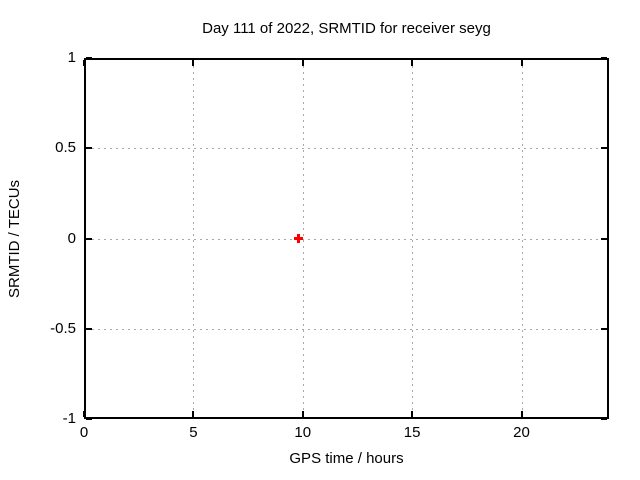 This screenshot has height=480, width=640. I want to click on y-tick-label: 1, so click(71, 57).